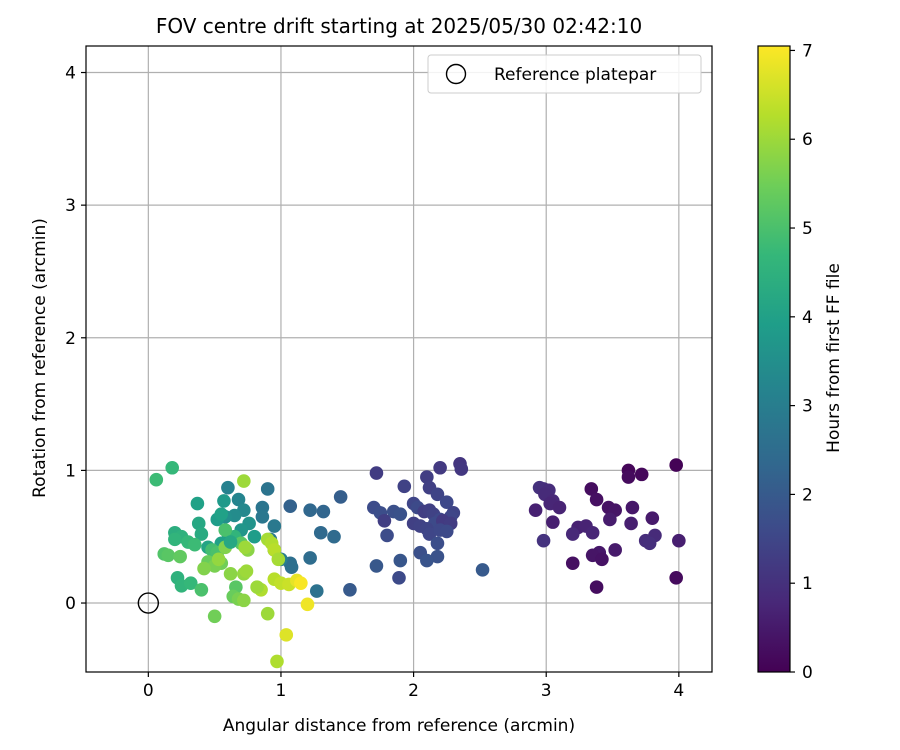  What do you see at coordinates (807, 140) in the screenshot?
I see `colorbar-tick-label: 6` at bounding box center [807, 140].